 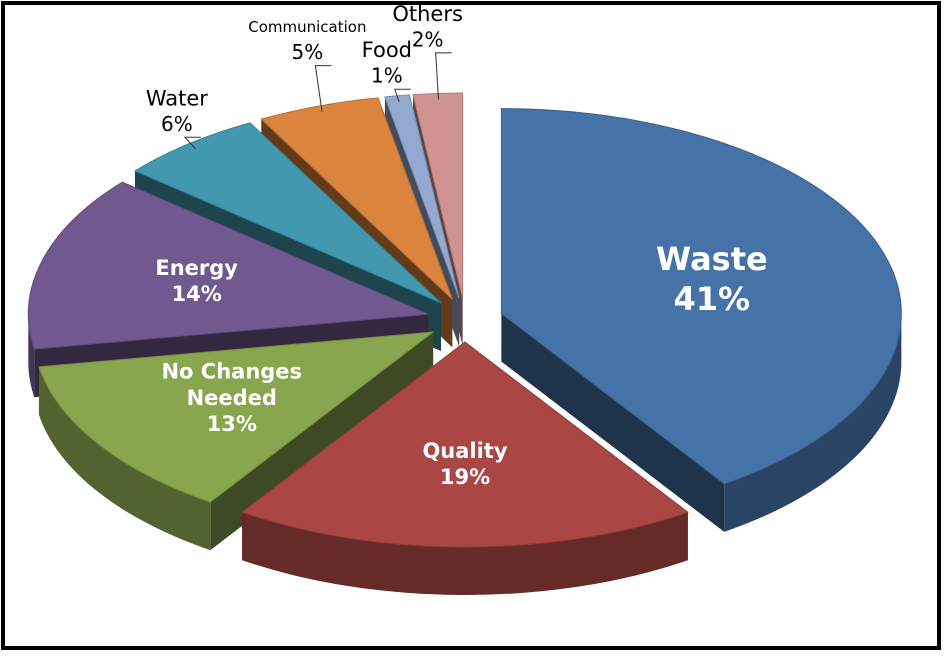 I want to click on slice-value-label: 1%, so click(x=387, y=76).